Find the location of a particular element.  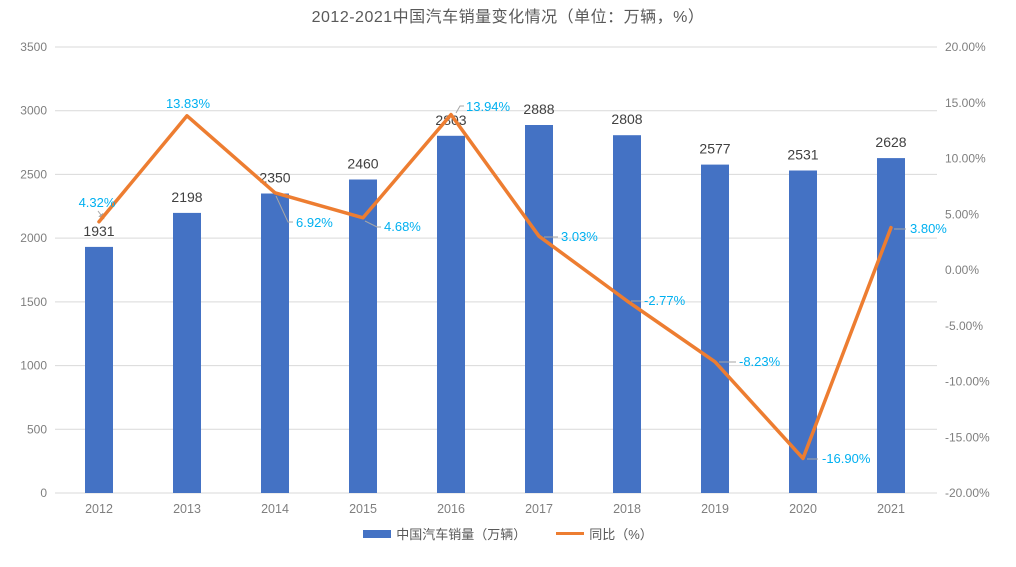

legend: 中国汽车销量（万辆） 同比（%） is located at coordinates (508, 533).